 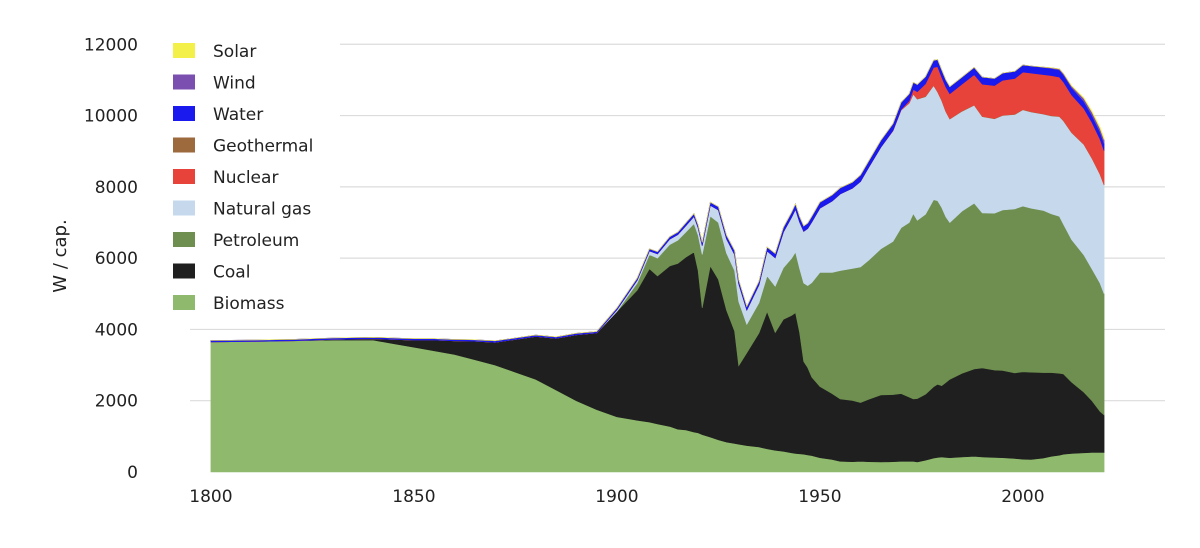 I want to click on x-tick-label: 1900, so click(x=616, y=497).